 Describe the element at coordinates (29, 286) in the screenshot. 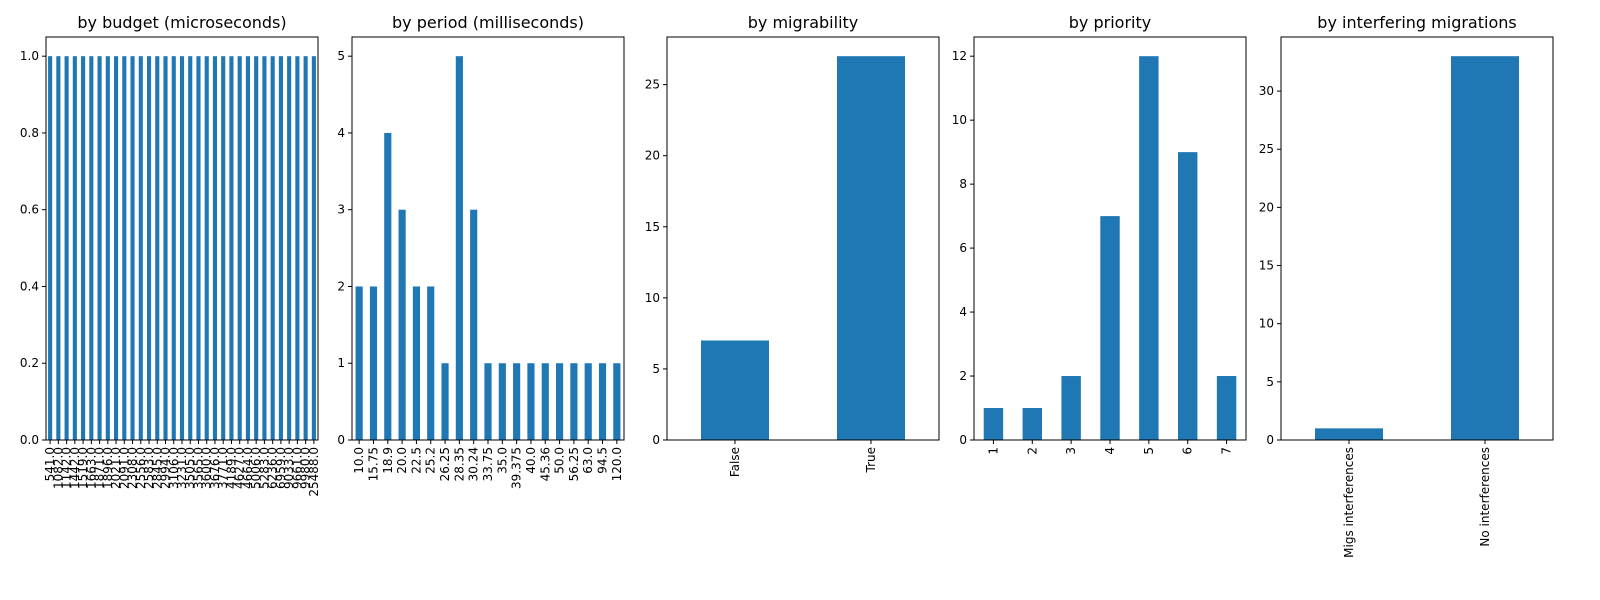

I see `y-tick-label: 0.4` at that location.